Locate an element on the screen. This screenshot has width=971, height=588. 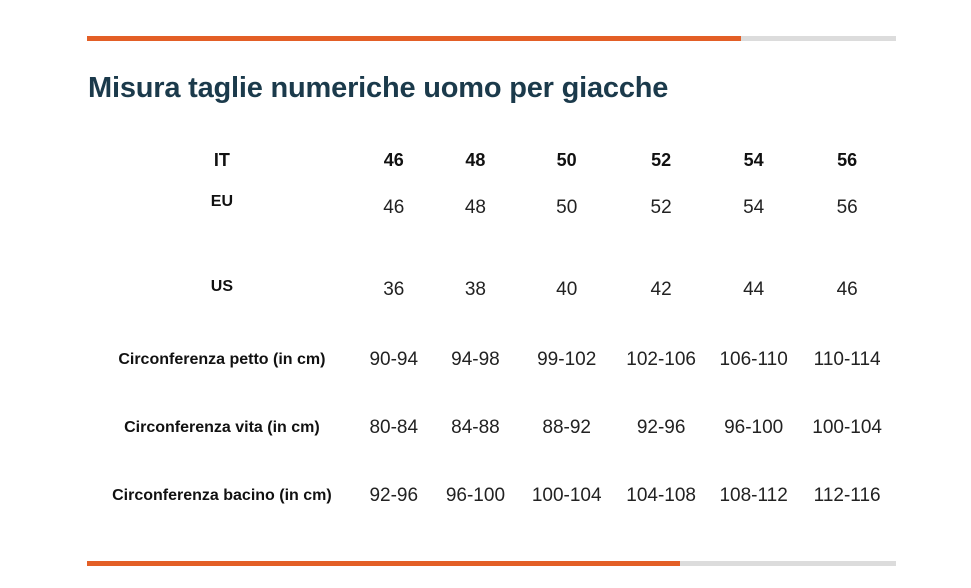
header-cell: 48 is located at coordinates (475, 159).